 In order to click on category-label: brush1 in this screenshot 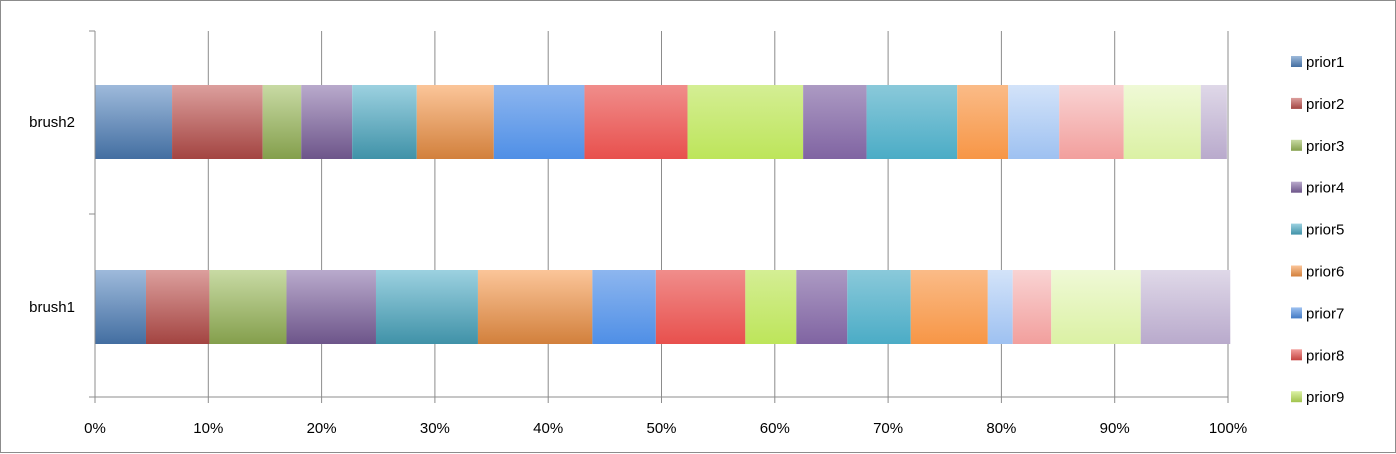, I will do `click(52, 307)`.